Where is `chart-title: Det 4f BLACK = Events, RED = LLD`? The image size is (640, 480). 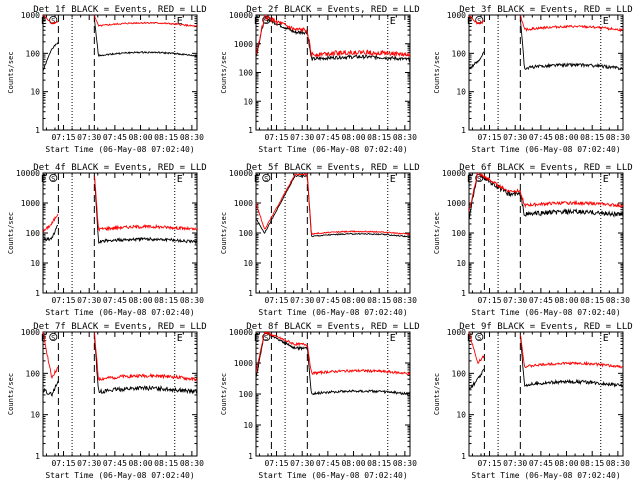 chart-title: Det 4f BLACK = Events, RED = LLD is located at coordinates (119, 168).